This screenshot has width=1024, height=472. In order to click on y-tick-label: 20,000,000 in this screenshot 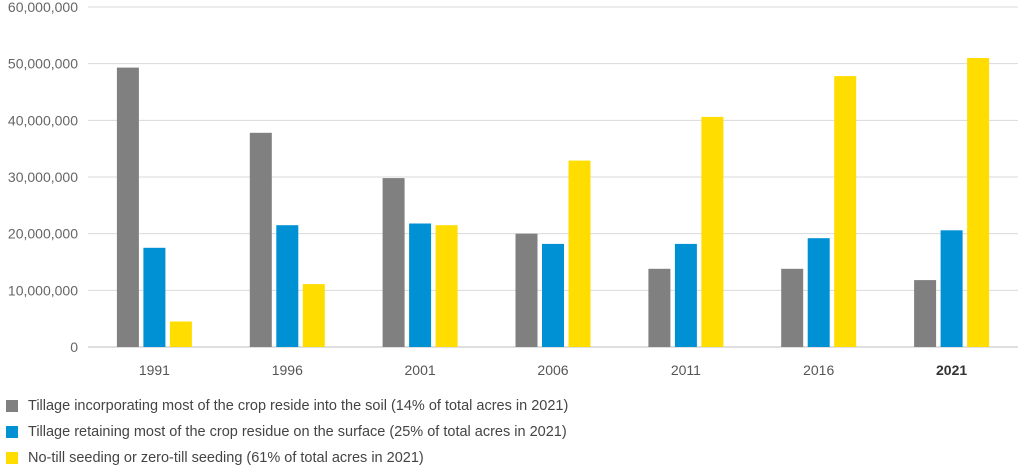, I will do `click(43, 234)`.